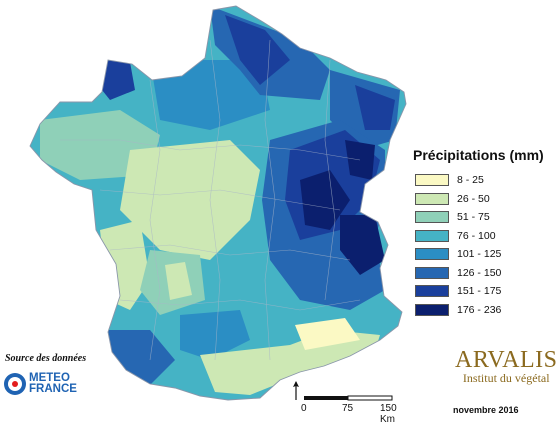  What do you see at coordinates (476, 235) in the screenshot?
I see `legend-label: 76 - 100` at bounding box center [476, 235].